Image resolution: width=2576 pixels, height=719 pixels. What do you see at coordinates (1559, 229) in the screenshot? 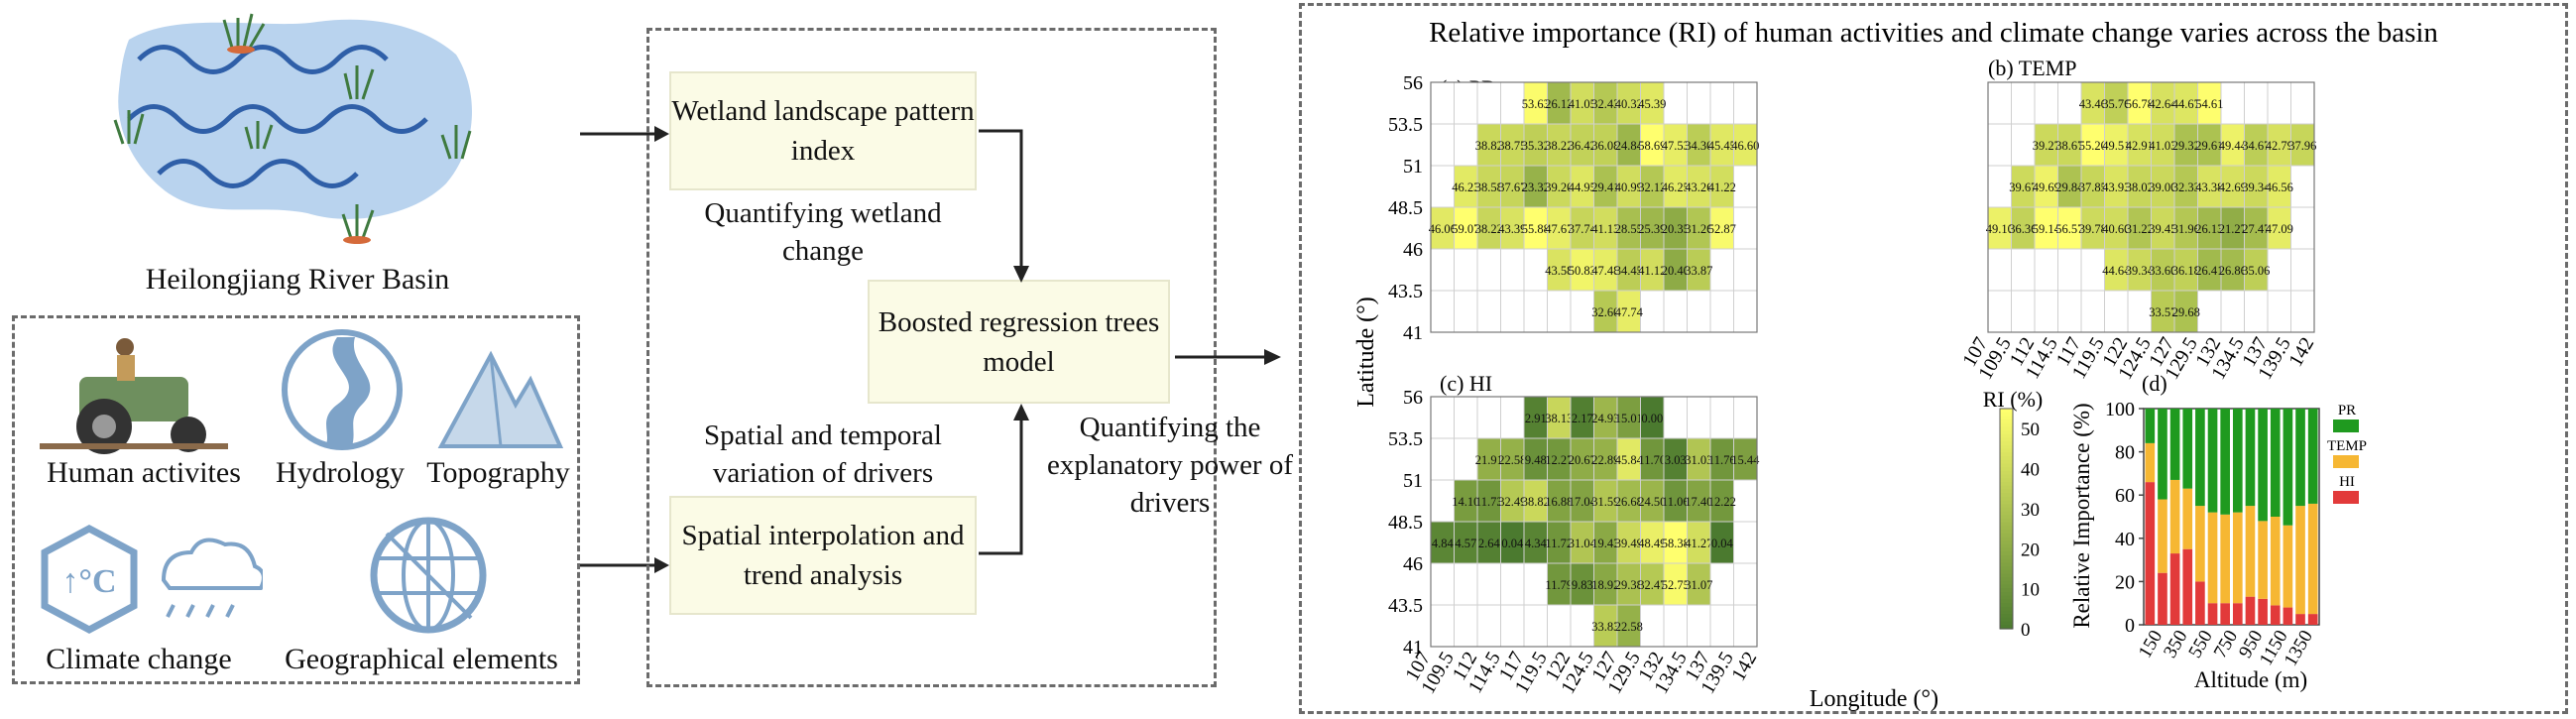
I see `heatmap-cell-value: 47.67` at bounding box center [1559, 229].